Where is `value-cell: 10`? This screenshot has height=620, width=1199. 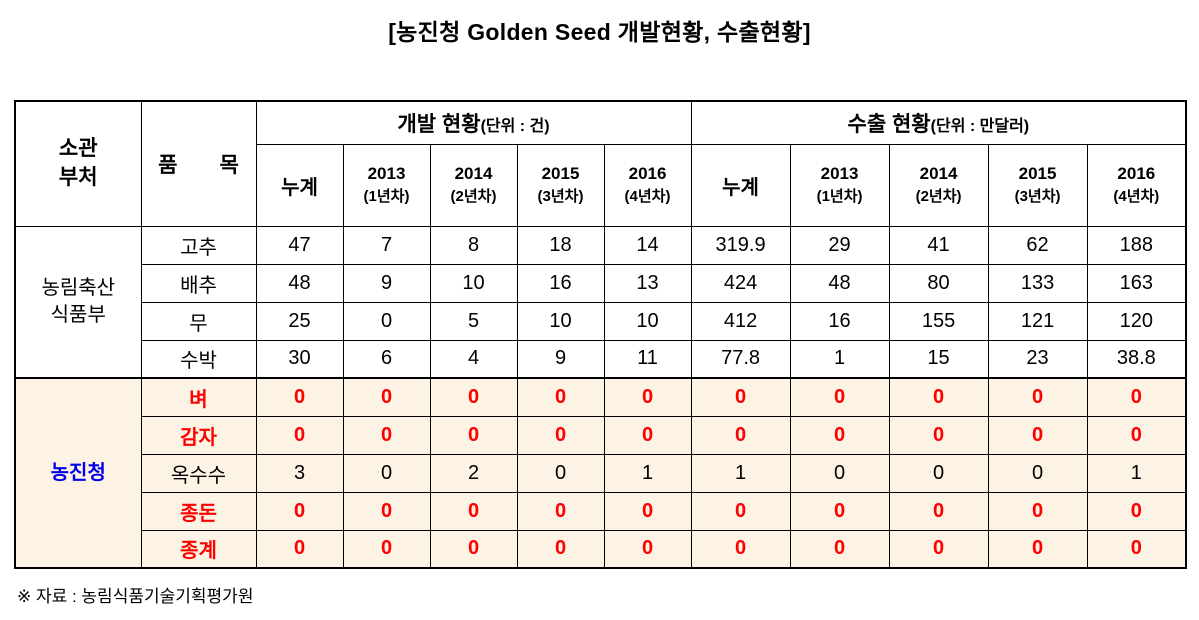
value-cell: 10 is located at coordinates (560, 321).